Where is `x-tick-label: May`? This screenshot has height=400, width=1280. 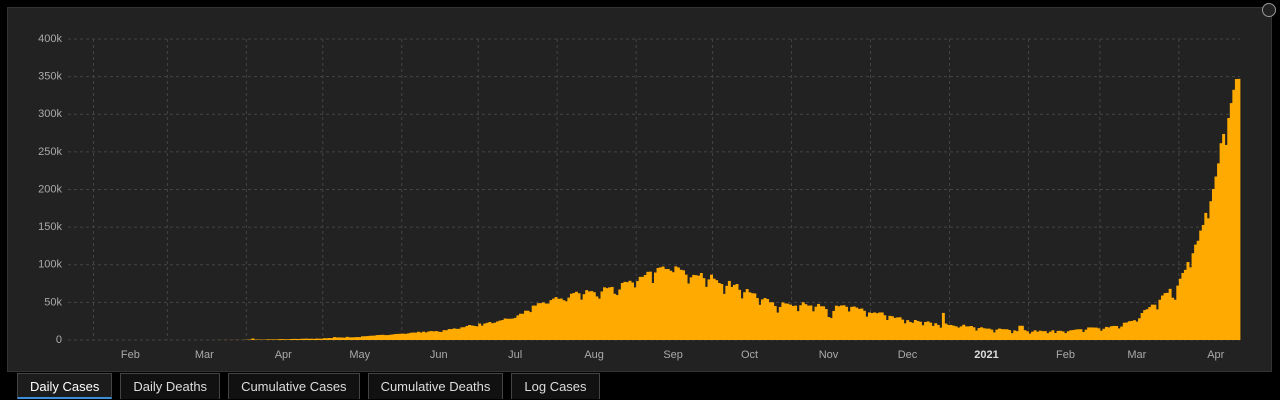
x-tick-label: May is located at coordinates (359, 355).